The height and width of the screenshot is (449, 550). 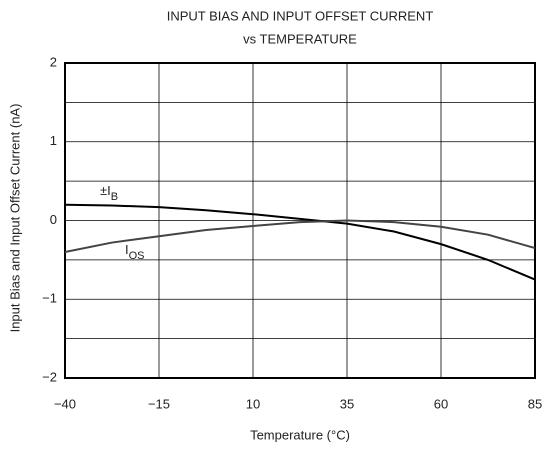 What do you see at coordinates (65, 403) in the screenshot?
I see `x-tick-label: −40` at bounding box center [65, 403].